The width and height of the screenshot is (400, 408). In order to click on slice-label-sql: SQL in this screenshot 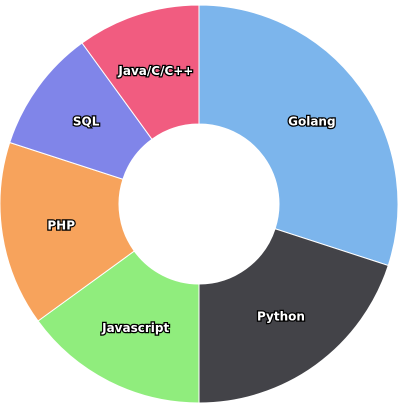, I will do `click(86, 122)`.